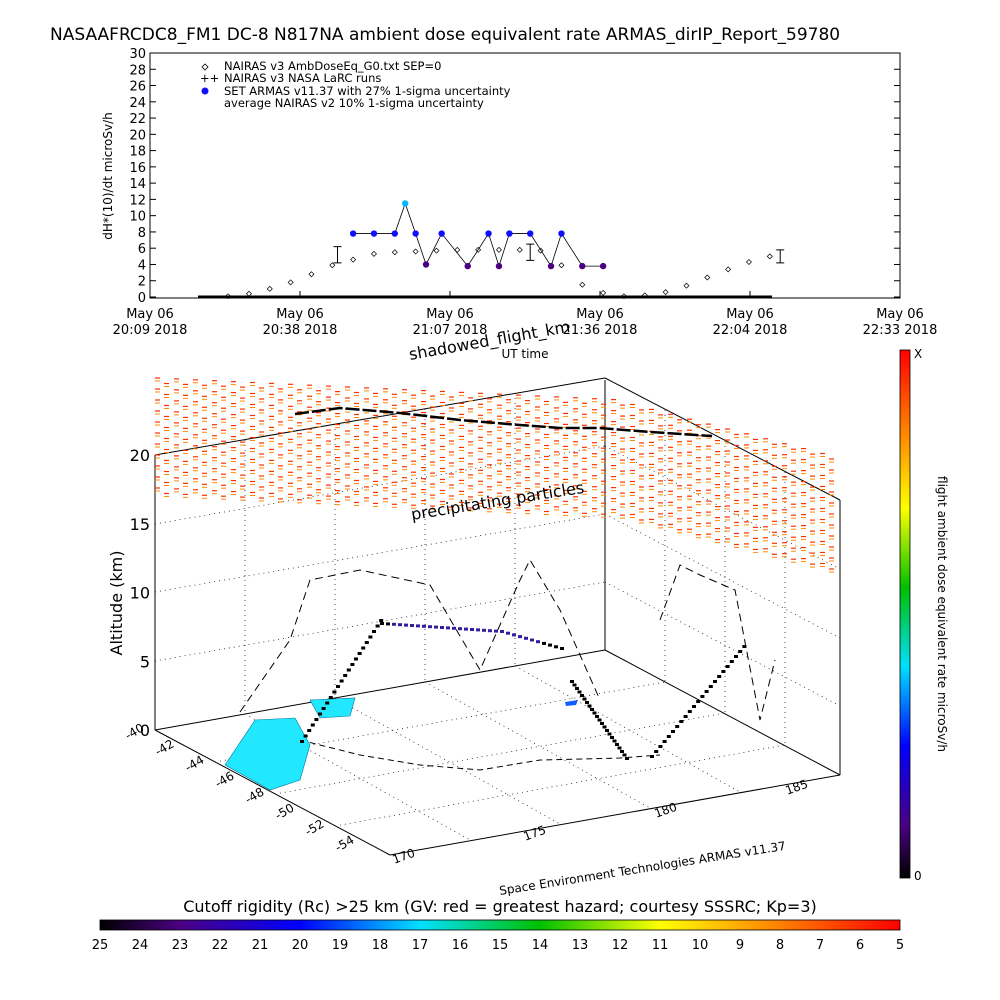 This screenshot has height=1000, width=1000. I want to click on cutoff-tick-label: 5, so click(900, 945).